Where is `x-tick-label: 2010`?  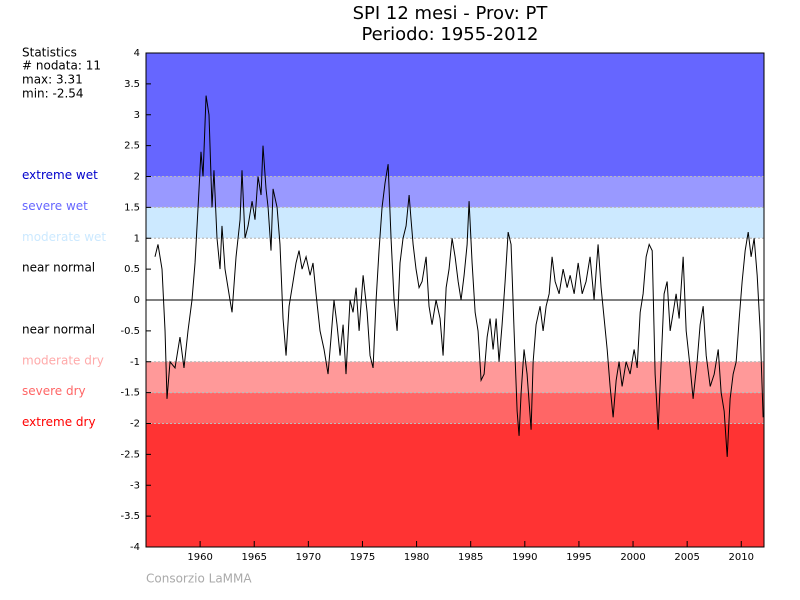
x-tick-label: 2010 is located at coordinates (741, 557).